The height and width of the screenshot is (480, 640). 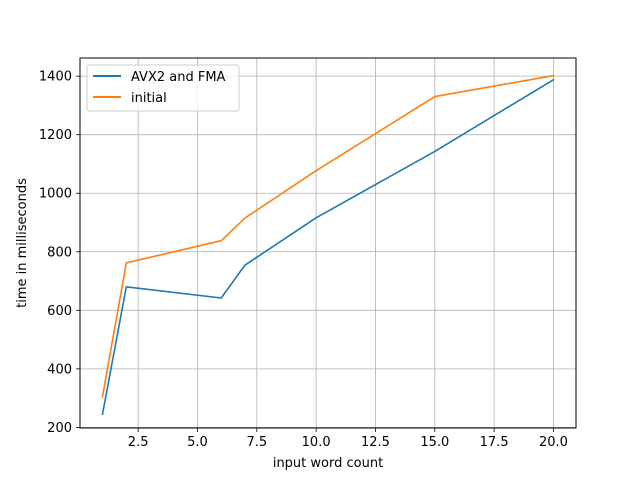 What do you see at coordinates (256, 442) in the screenshot?
I see `x-tick-label: 7.5` at bounding box center [256, 442].